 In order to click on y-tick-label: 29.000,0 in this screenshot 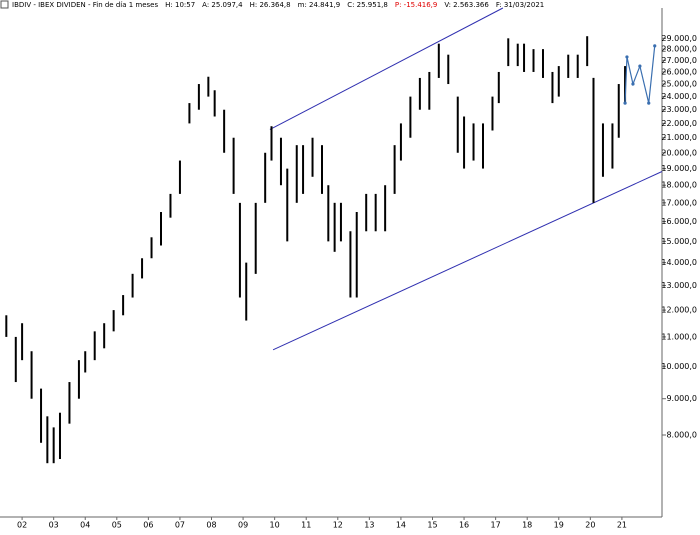, I will do `click(679, 38)`.